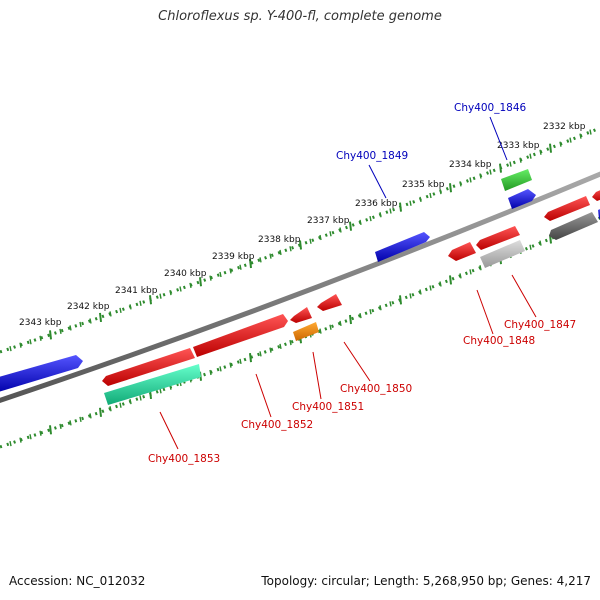 This screenshot has width=600, height=600. I want to click on label-chy400-1846: Chy400_1846, so click(490, 108).